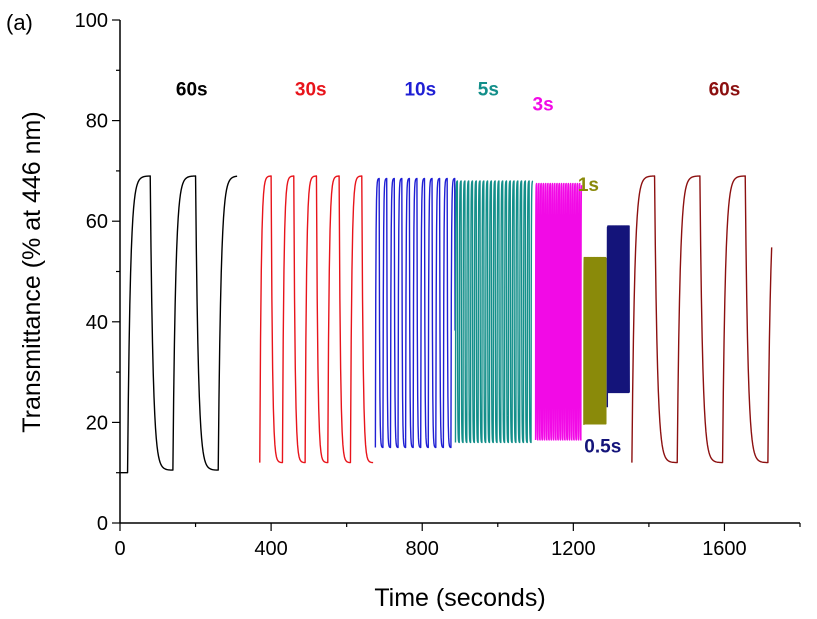  I want to click on series-label: 1s, so click(588, 185).